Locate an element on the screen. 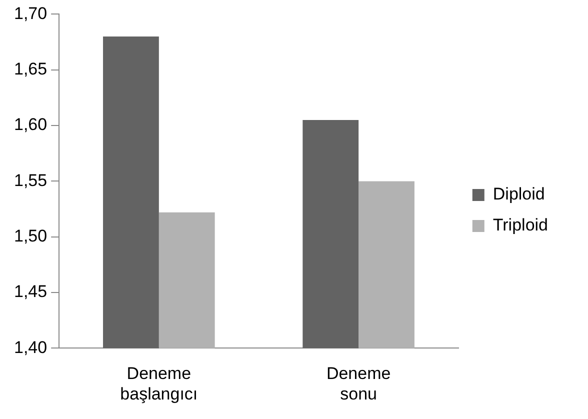  legend-label: Triploid is located at coordinates (520, 225).